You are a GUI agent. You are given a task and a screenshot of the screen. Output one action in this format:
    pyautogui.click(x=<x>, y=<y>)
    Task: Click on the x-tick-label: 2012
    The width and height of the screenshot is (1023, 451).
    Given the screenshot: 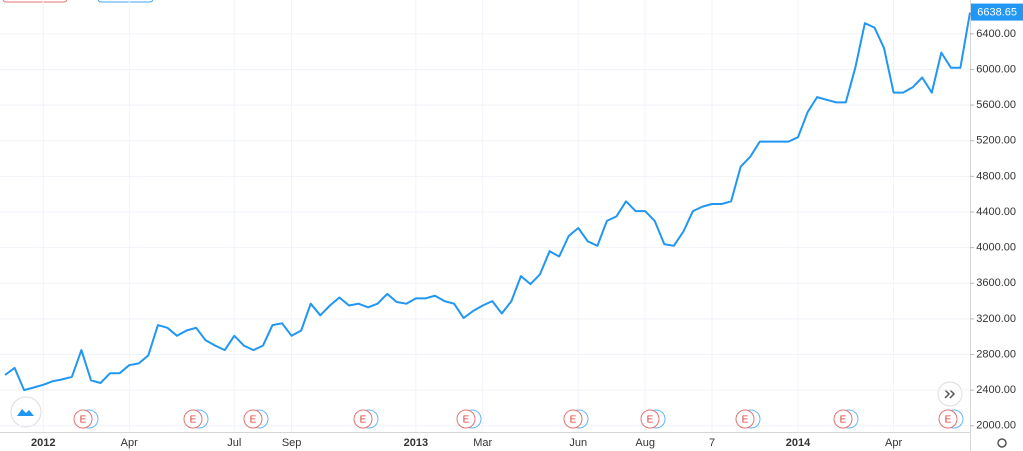 What is the action you would take?
    pyautogui.click(x=43, y=443)
    